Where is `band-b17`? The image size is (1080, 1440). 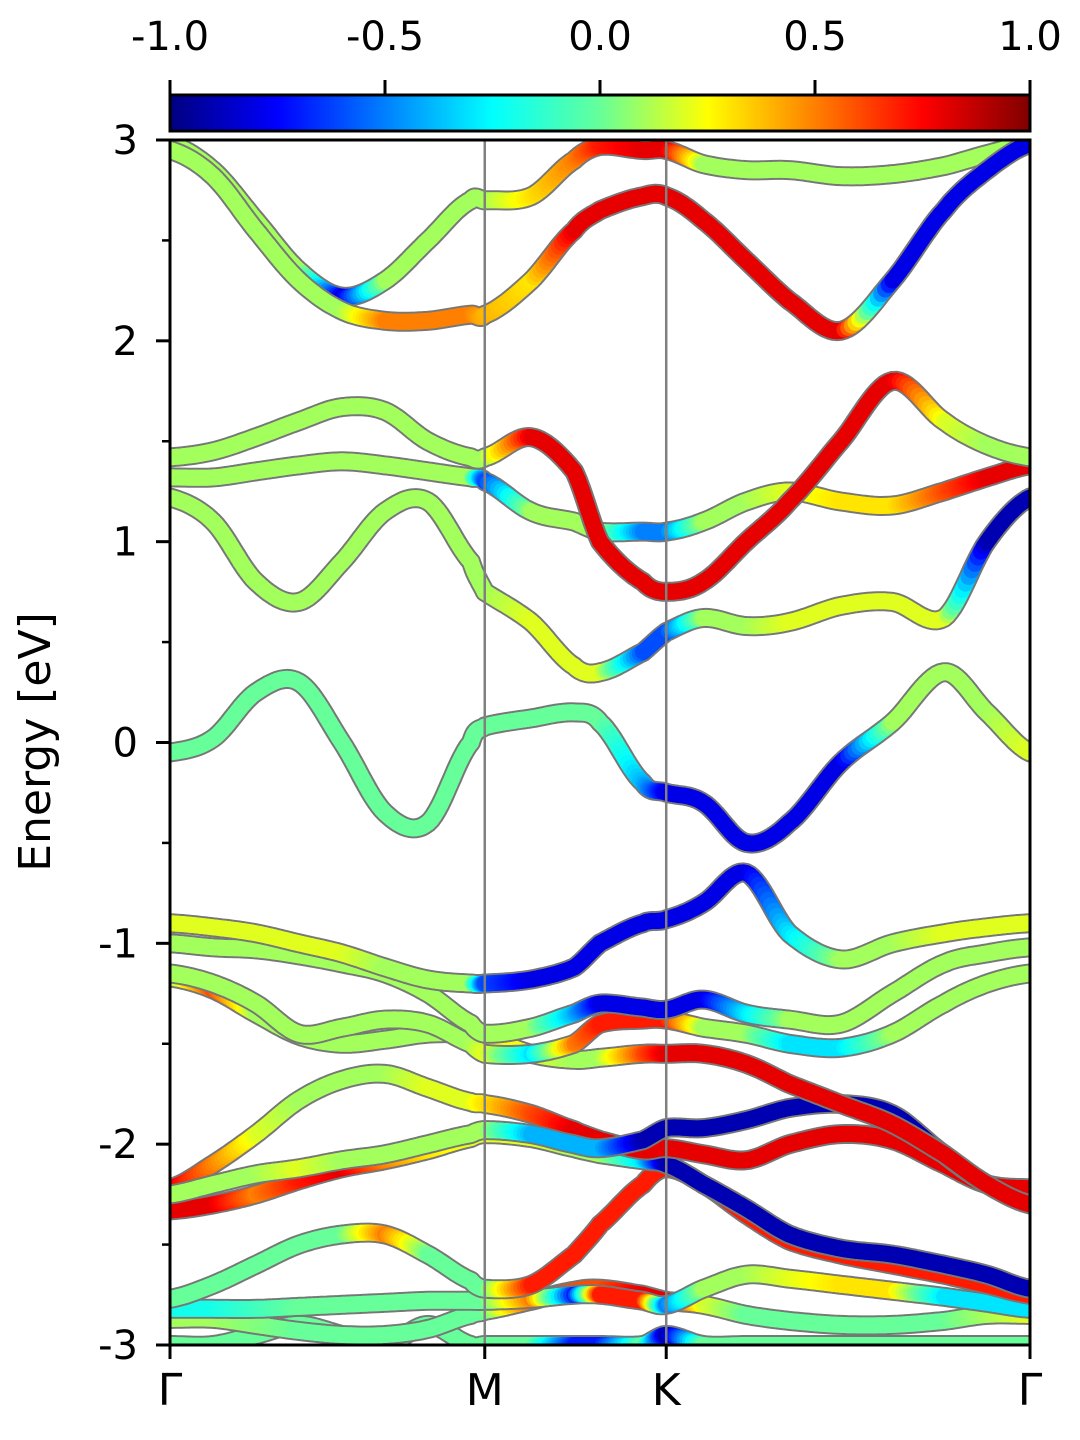
band-b17 is located at coordinates (600, 241).